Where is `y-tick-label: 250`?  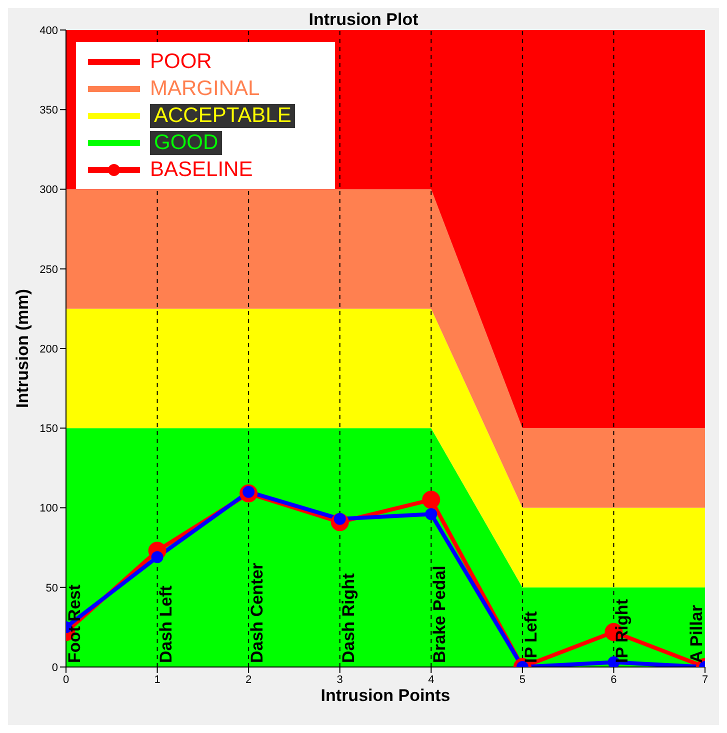 y-tick-label: 250 is located at coordinates (49, 270).